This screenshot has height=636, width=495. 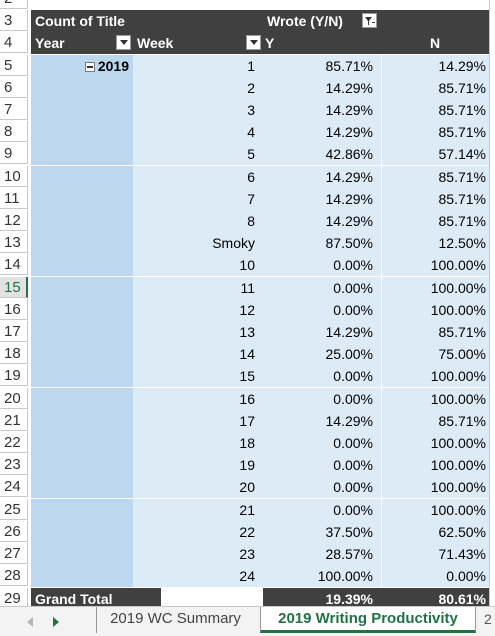 What do you see at coordinates (14, 65) in the screenshot?
I see `row-number: 5` at bounding box center [14, 65].